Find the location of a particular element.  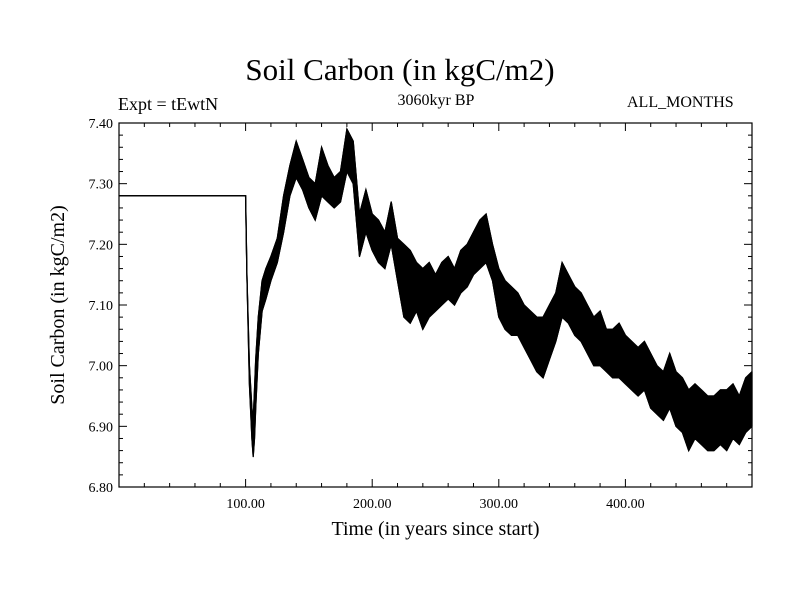

chart-subtitle: 3060kyr BP is located at coordinates (436, 100).